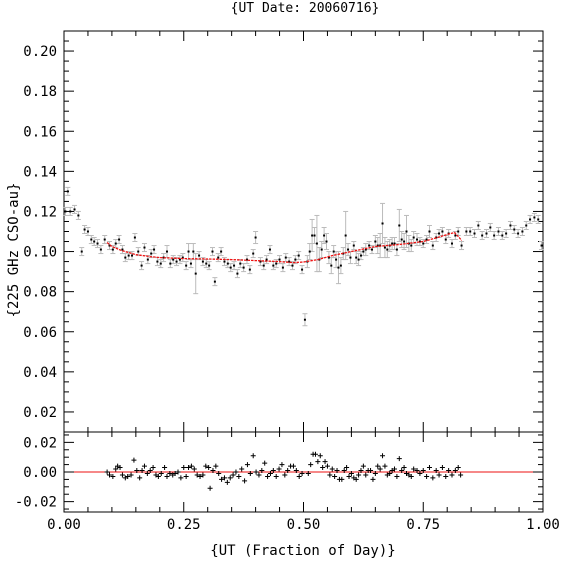 Image resolution: width=574 pixels, height=574 pixels. What do you see at coordinates (40, 253) in the screenshot?
I see `y-tick-label: 0.10` at bounding box center [40, 253].